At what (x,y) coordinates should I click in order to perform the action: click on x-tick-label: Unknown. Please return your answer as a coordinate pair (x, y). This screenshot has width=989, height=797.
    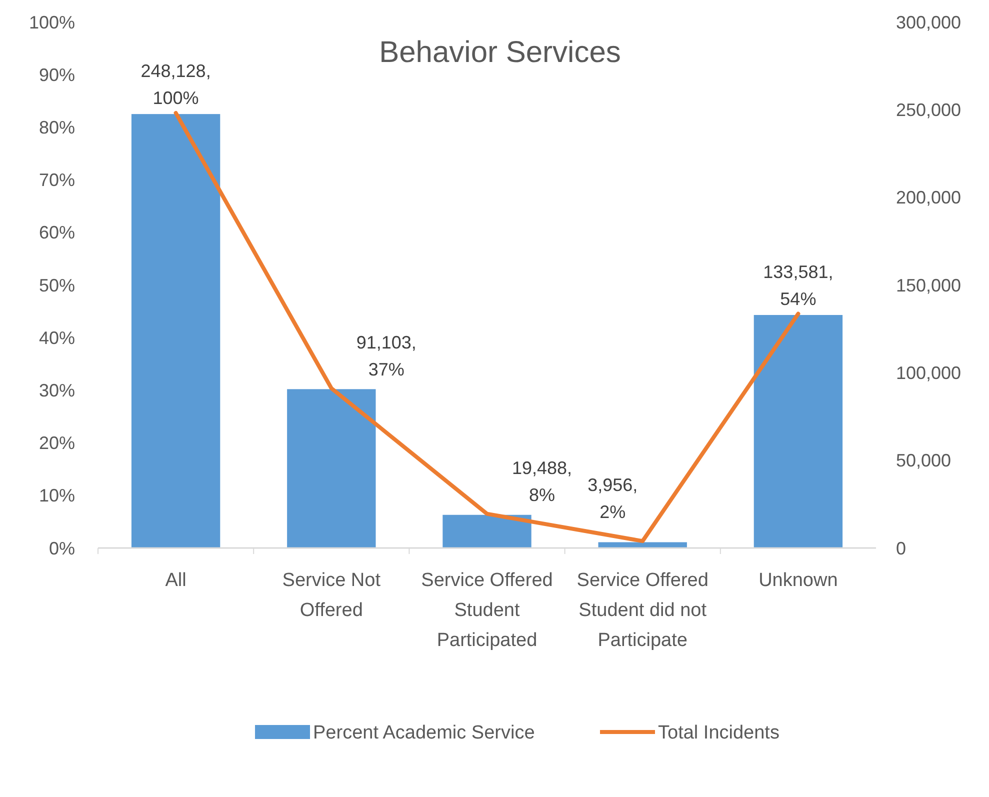
    Looking at the image, I should click on (798, 580).